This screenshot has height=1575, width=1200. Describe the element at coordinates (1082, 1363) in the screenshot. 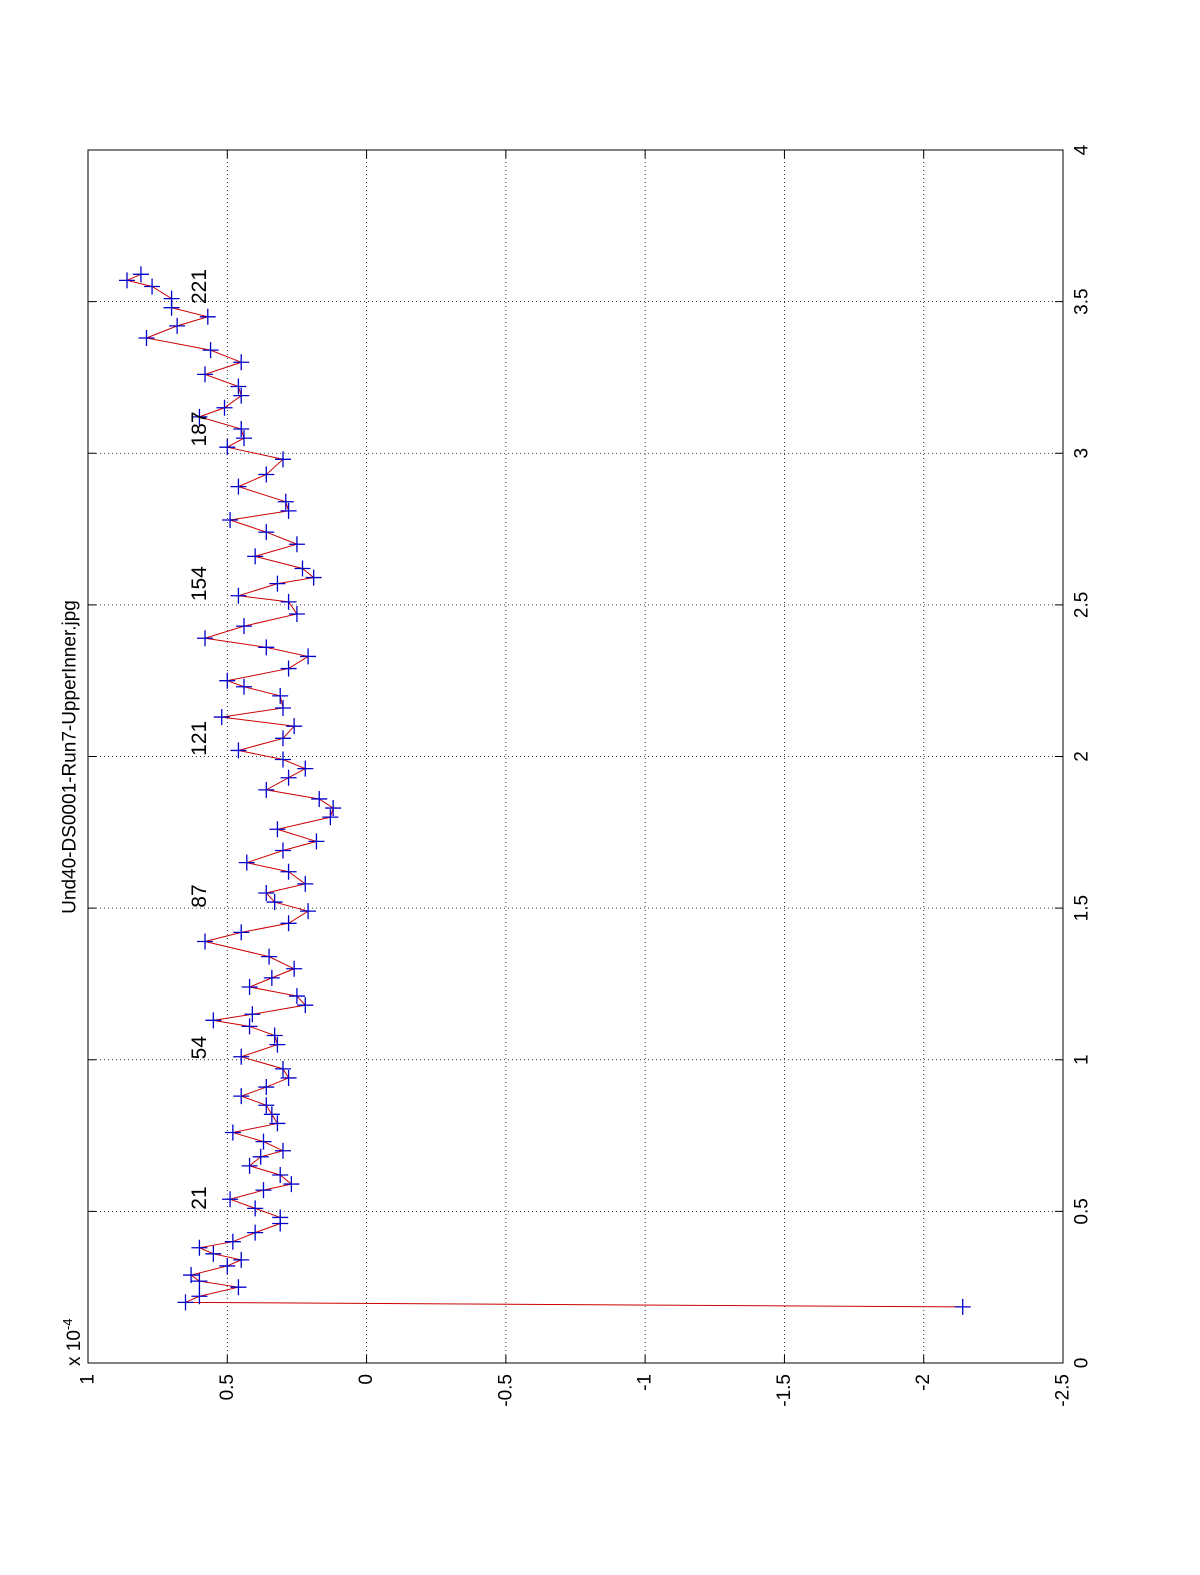

I see `x-tick-label: 0` at that location.